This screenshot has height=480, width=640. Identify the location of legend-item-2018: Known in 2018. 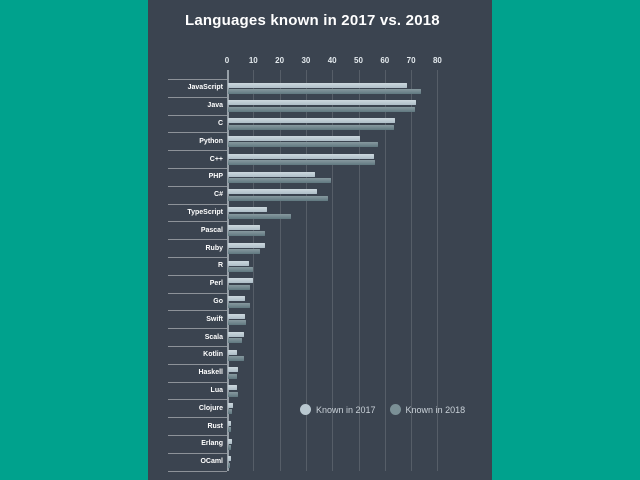
(427, 409).